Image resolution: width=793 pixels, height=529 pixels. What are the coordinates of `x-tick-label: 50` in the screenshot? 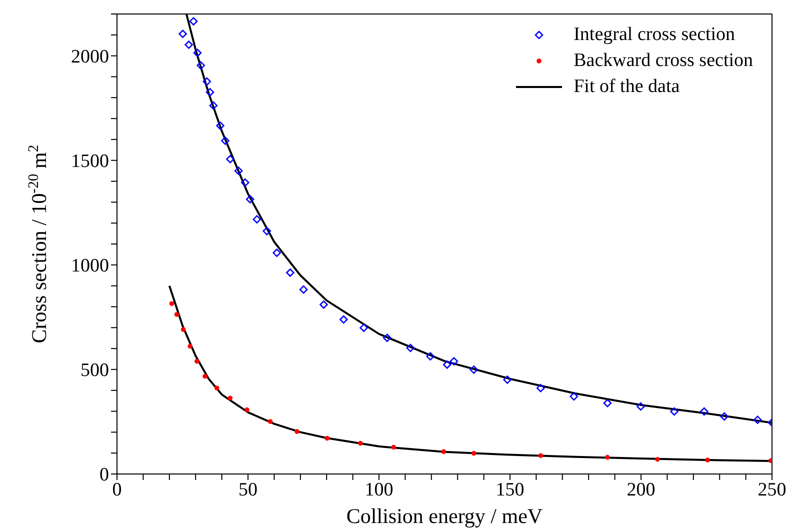 It's located at (248, 489).